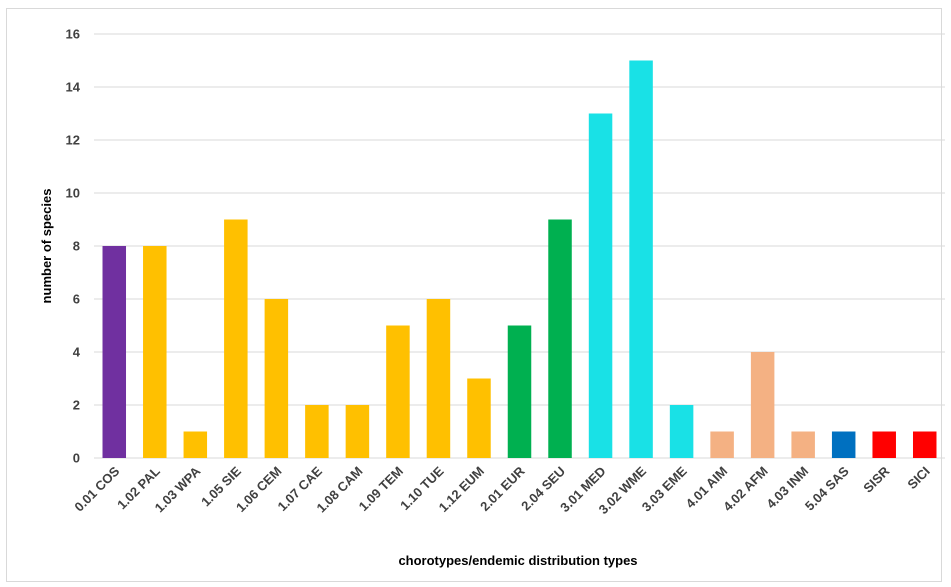 This screenshot has width=951, height=587. I want to click on y-tick-label: 0, so click(76, 458).